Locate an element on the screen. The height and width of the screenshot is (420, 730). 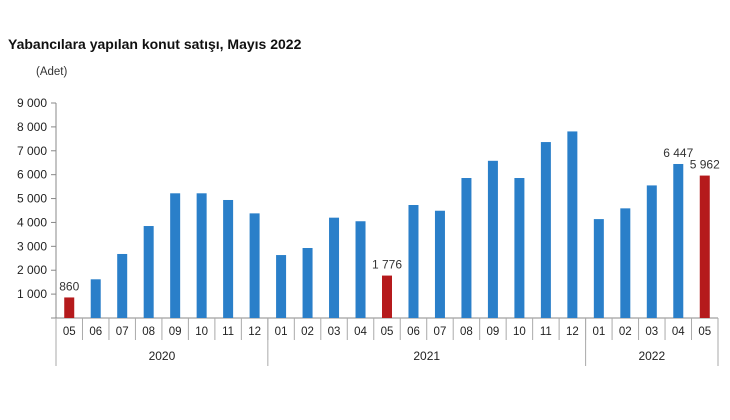
year-label: 2022 is located at coordinates (651, 356).